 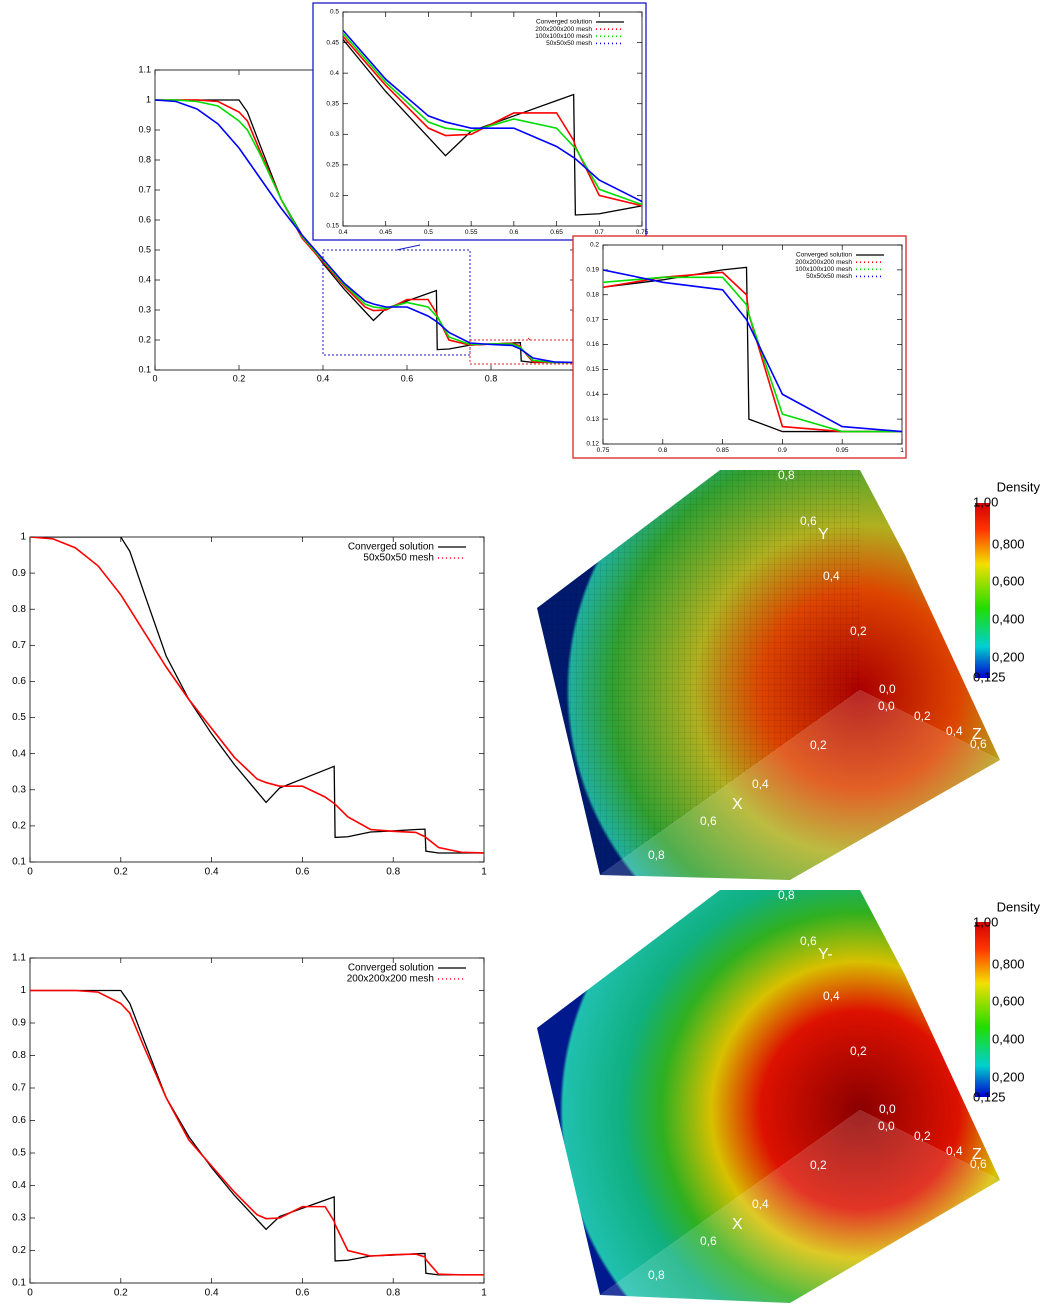 What do you see at coordinates (985, 501) in the screenshot?
I see `colorbar-label: 1,00` at bounding box center [985, 501].